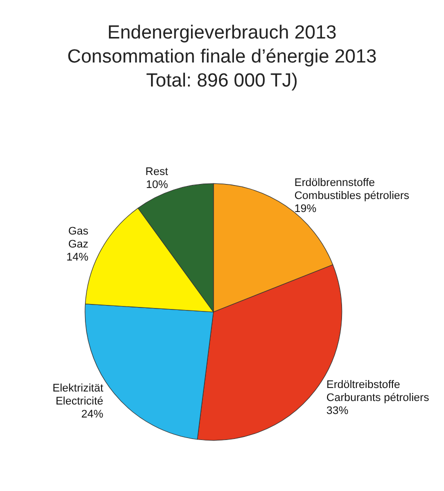  Describe the element at coordinates (222, 57) in the screenshot. I see `chart-title: Endenergieverbrauch 2013 Consommation finale d’énergie 2013 Total: 896 000 TJ)` at that location.